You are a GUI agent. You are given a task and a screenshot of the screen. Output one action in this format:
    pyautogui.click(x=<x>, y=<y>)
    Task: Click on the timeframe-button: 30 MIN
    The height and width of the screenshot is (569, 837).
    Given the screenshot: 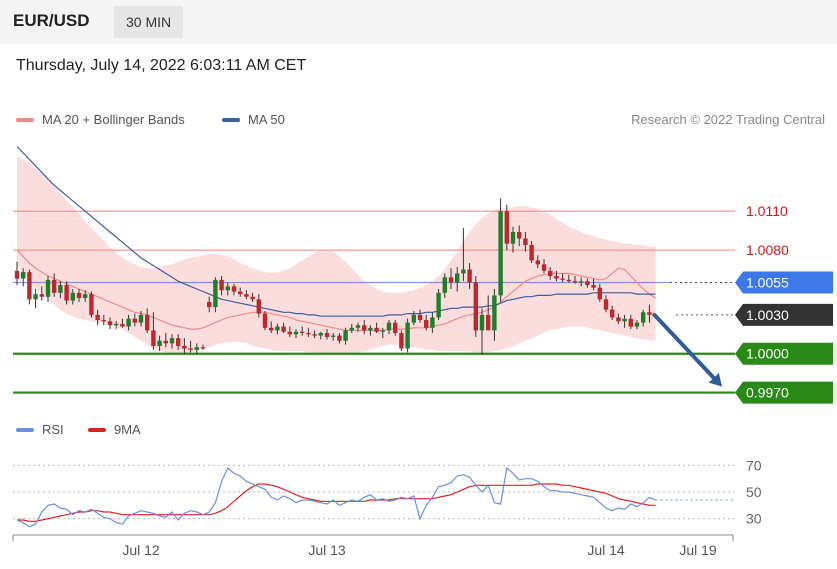 What is the action you would take?
    pyautogui.click(x=149, y=22)
    